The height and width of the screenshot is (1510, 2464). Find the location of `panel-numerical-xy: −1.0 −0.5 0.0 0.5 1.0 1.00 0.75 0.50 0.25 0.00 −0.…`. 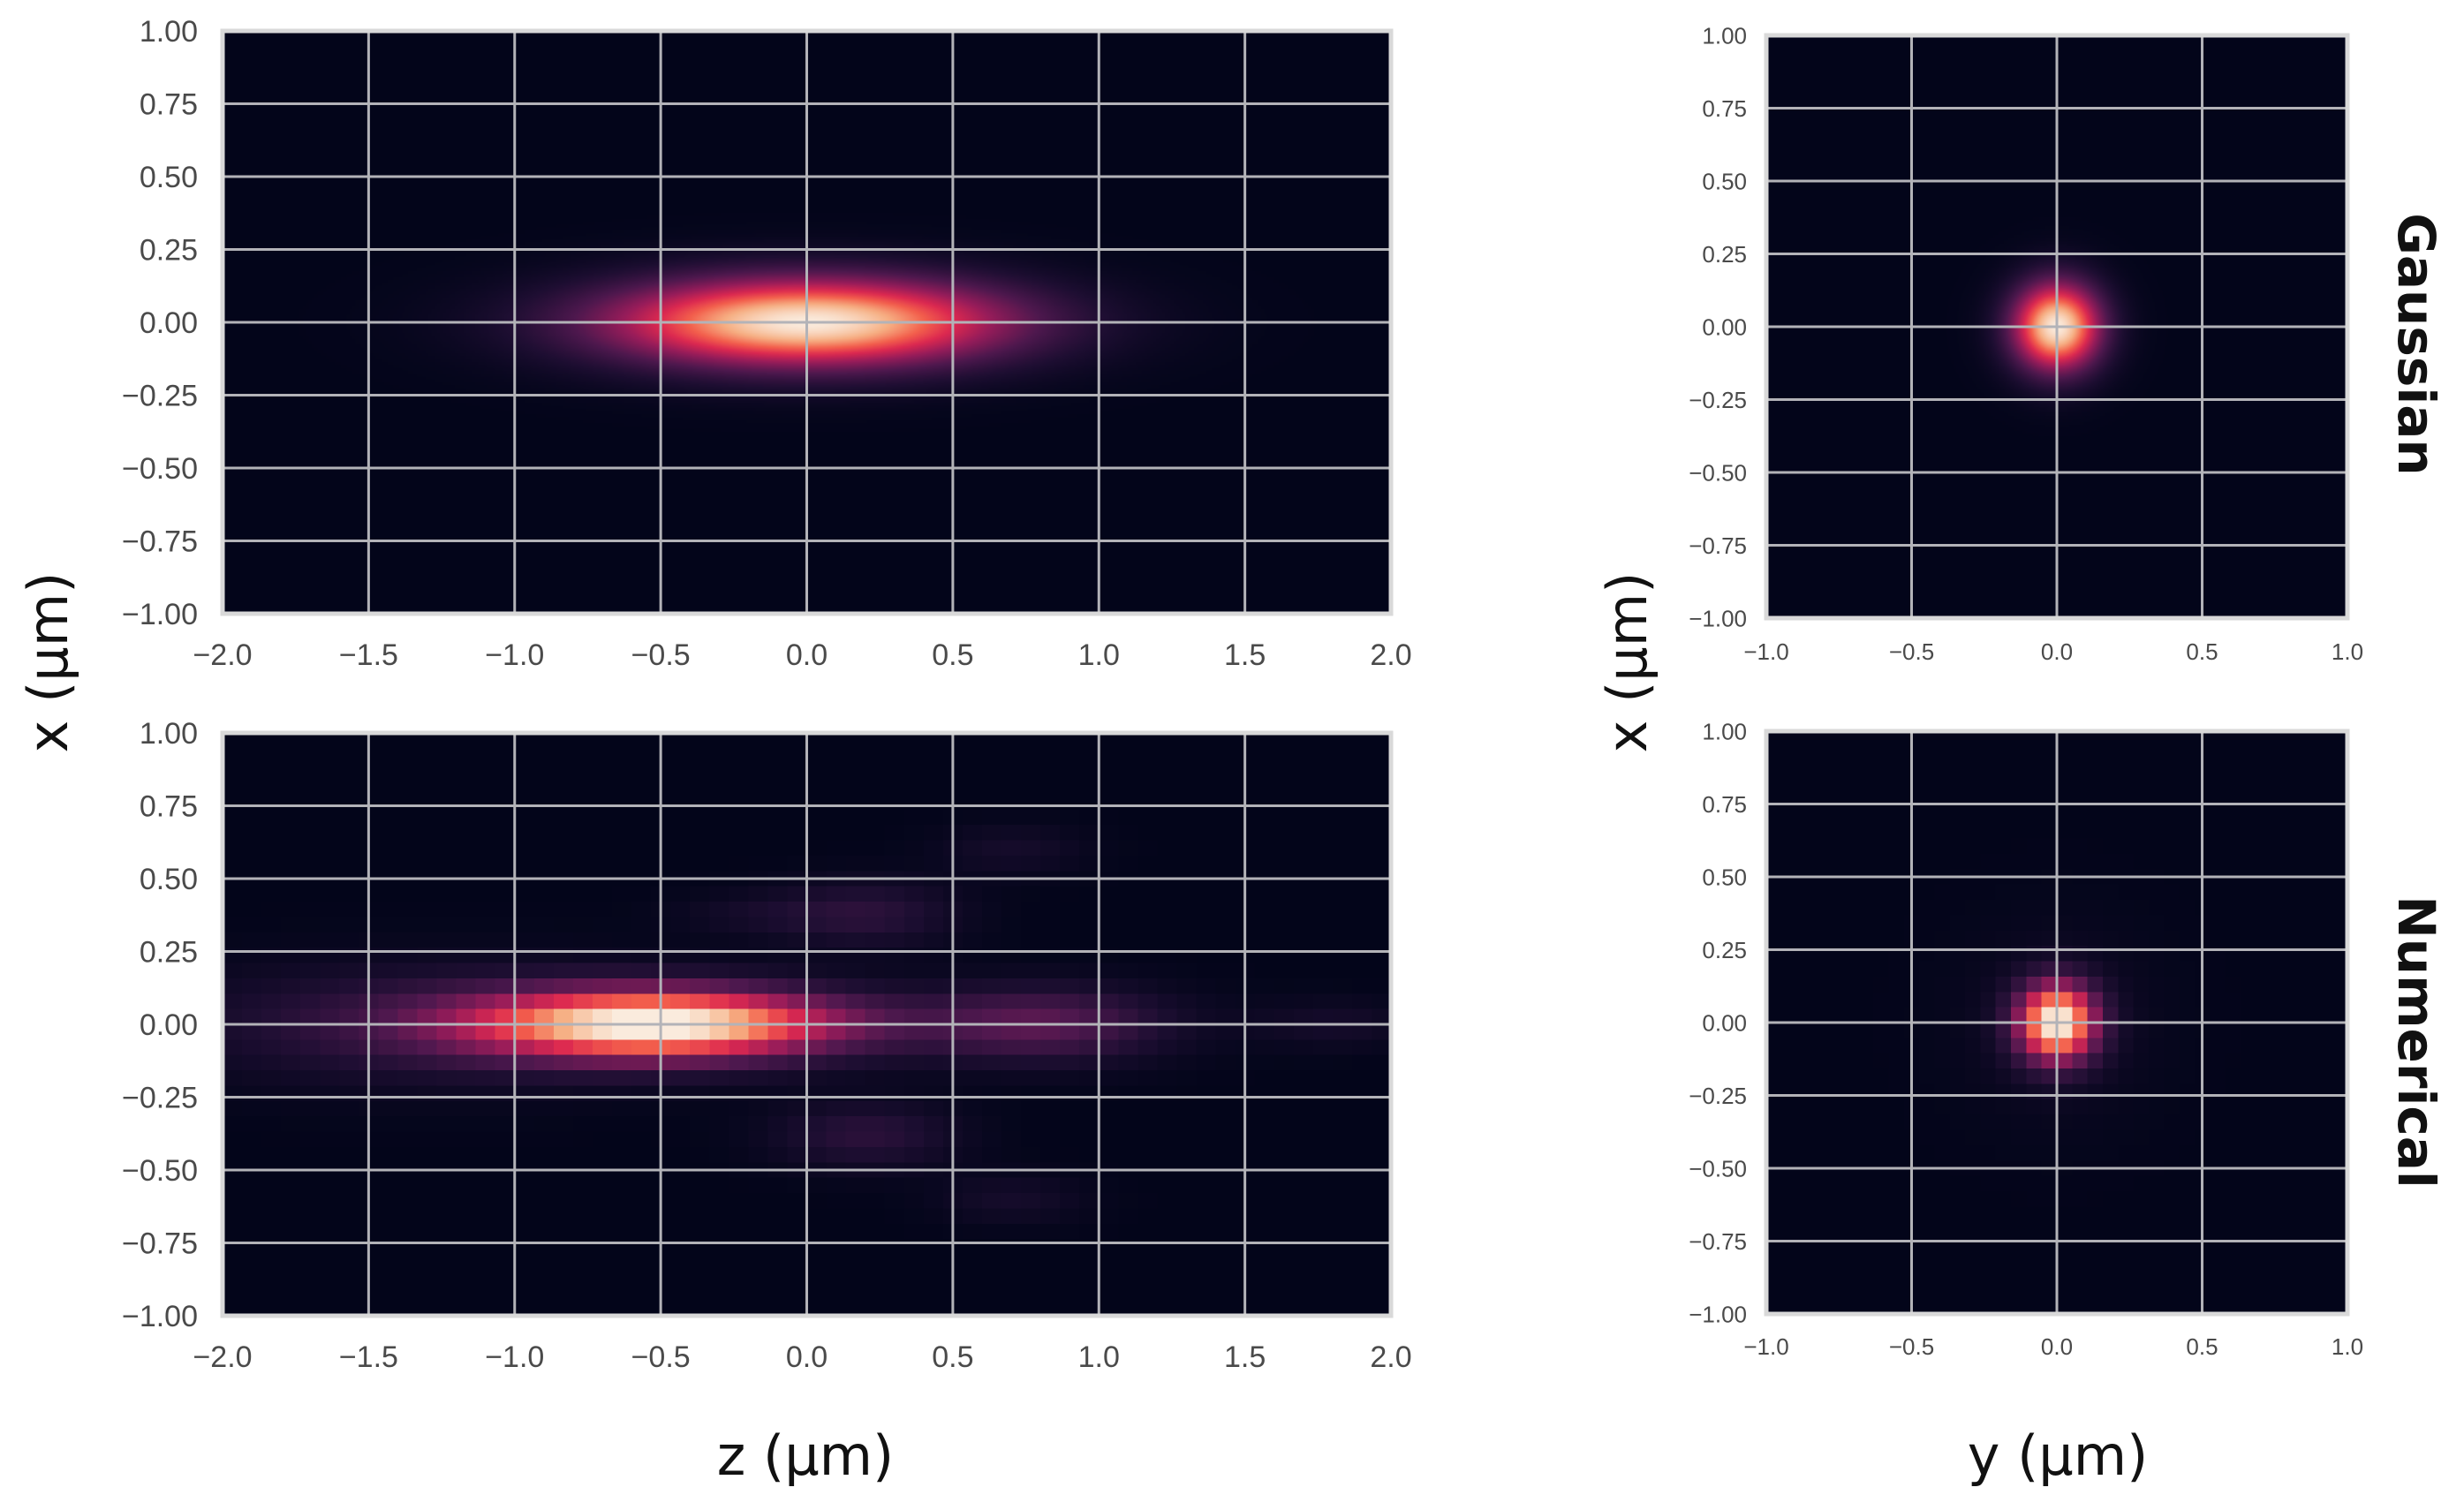

panel-numerical-xy: −1.0 −0.5 0.0 0.5 1.0 1.00 0.75 0.50 0.25 0.00 −0.… is located at coordinates (2026, 1039).